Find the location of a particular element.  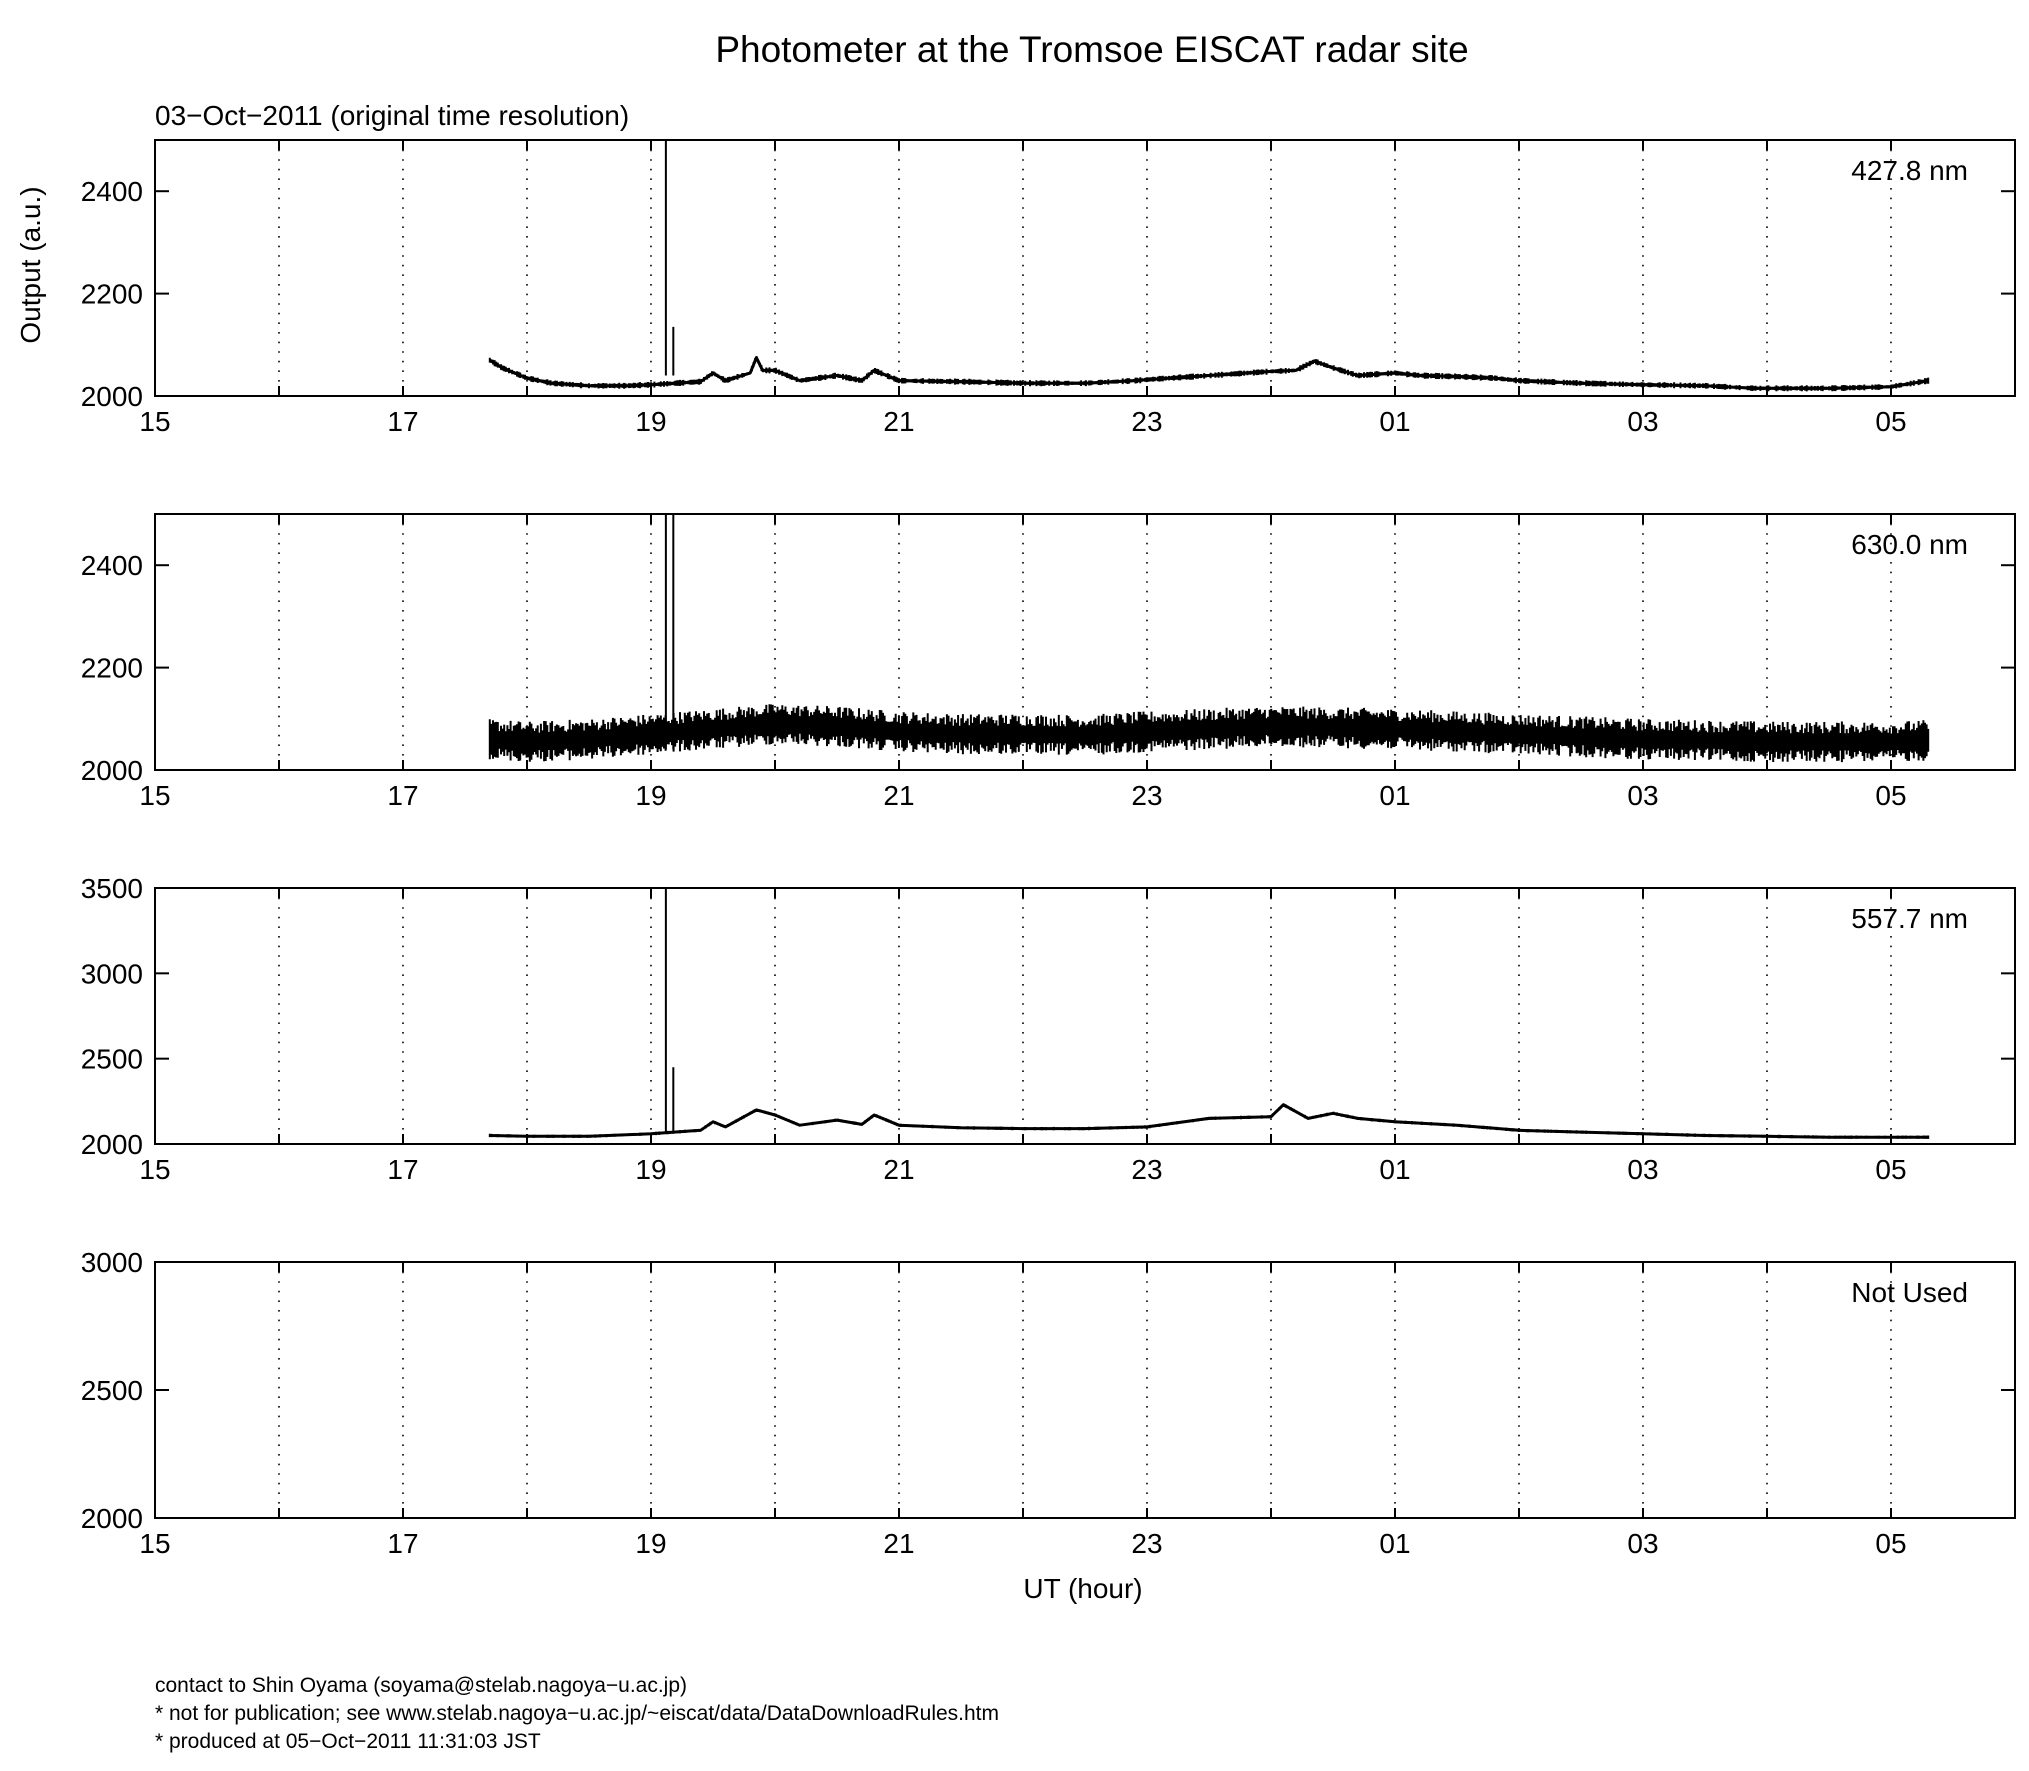

channel-label: 557.7 nm is located at coordinates (1909, 918).